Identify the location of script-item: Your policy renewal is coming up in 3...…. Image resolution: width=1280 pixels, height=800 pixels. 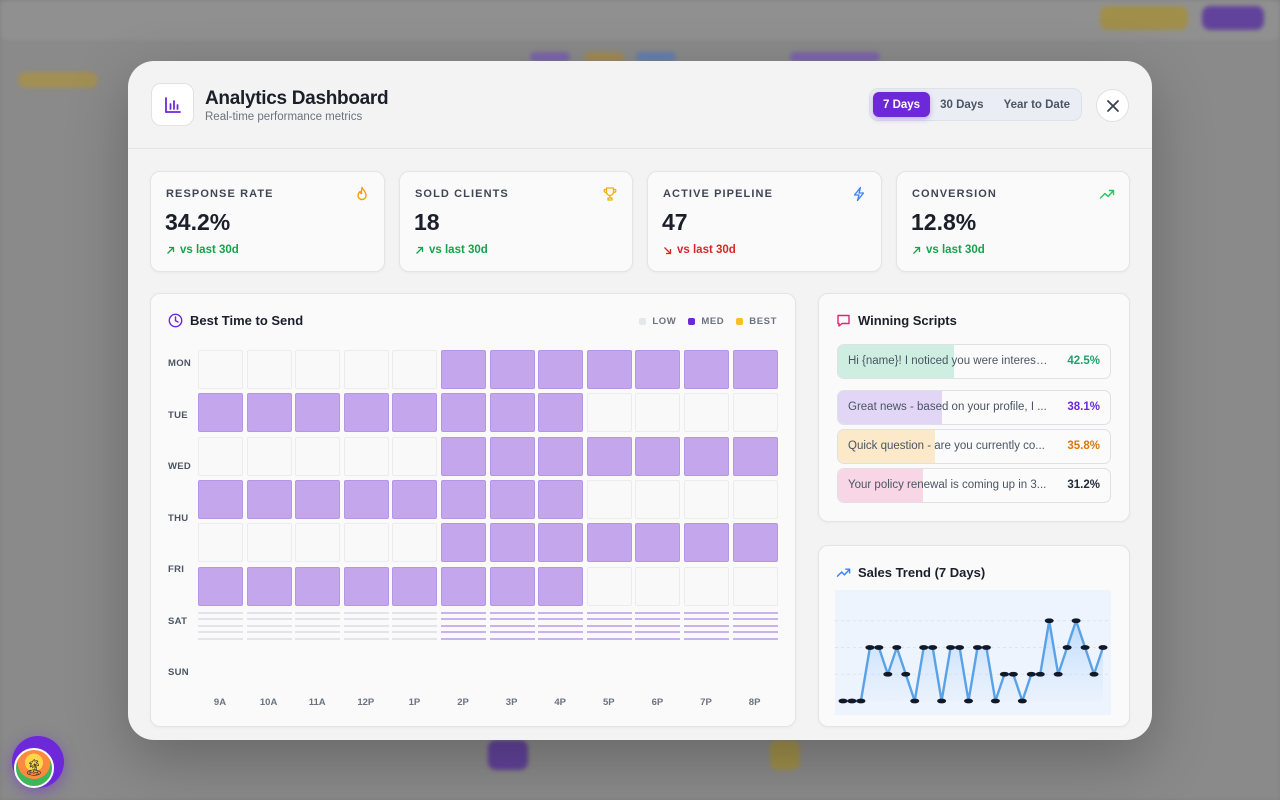
(974, 485).